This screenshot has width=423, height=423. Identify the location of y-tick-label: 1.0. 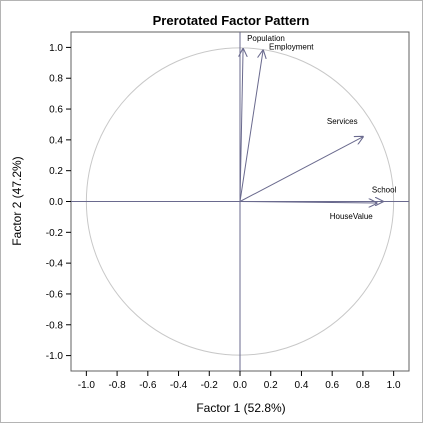
(56, 48).